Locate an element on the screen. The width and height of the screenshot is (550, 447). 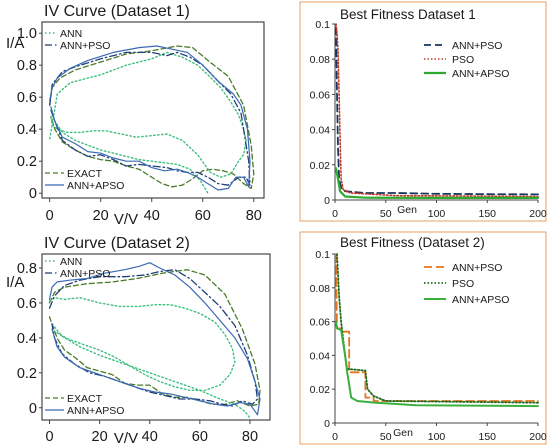
bf1-y-tick-label: 0.1 is located at coordinates (322, 25).